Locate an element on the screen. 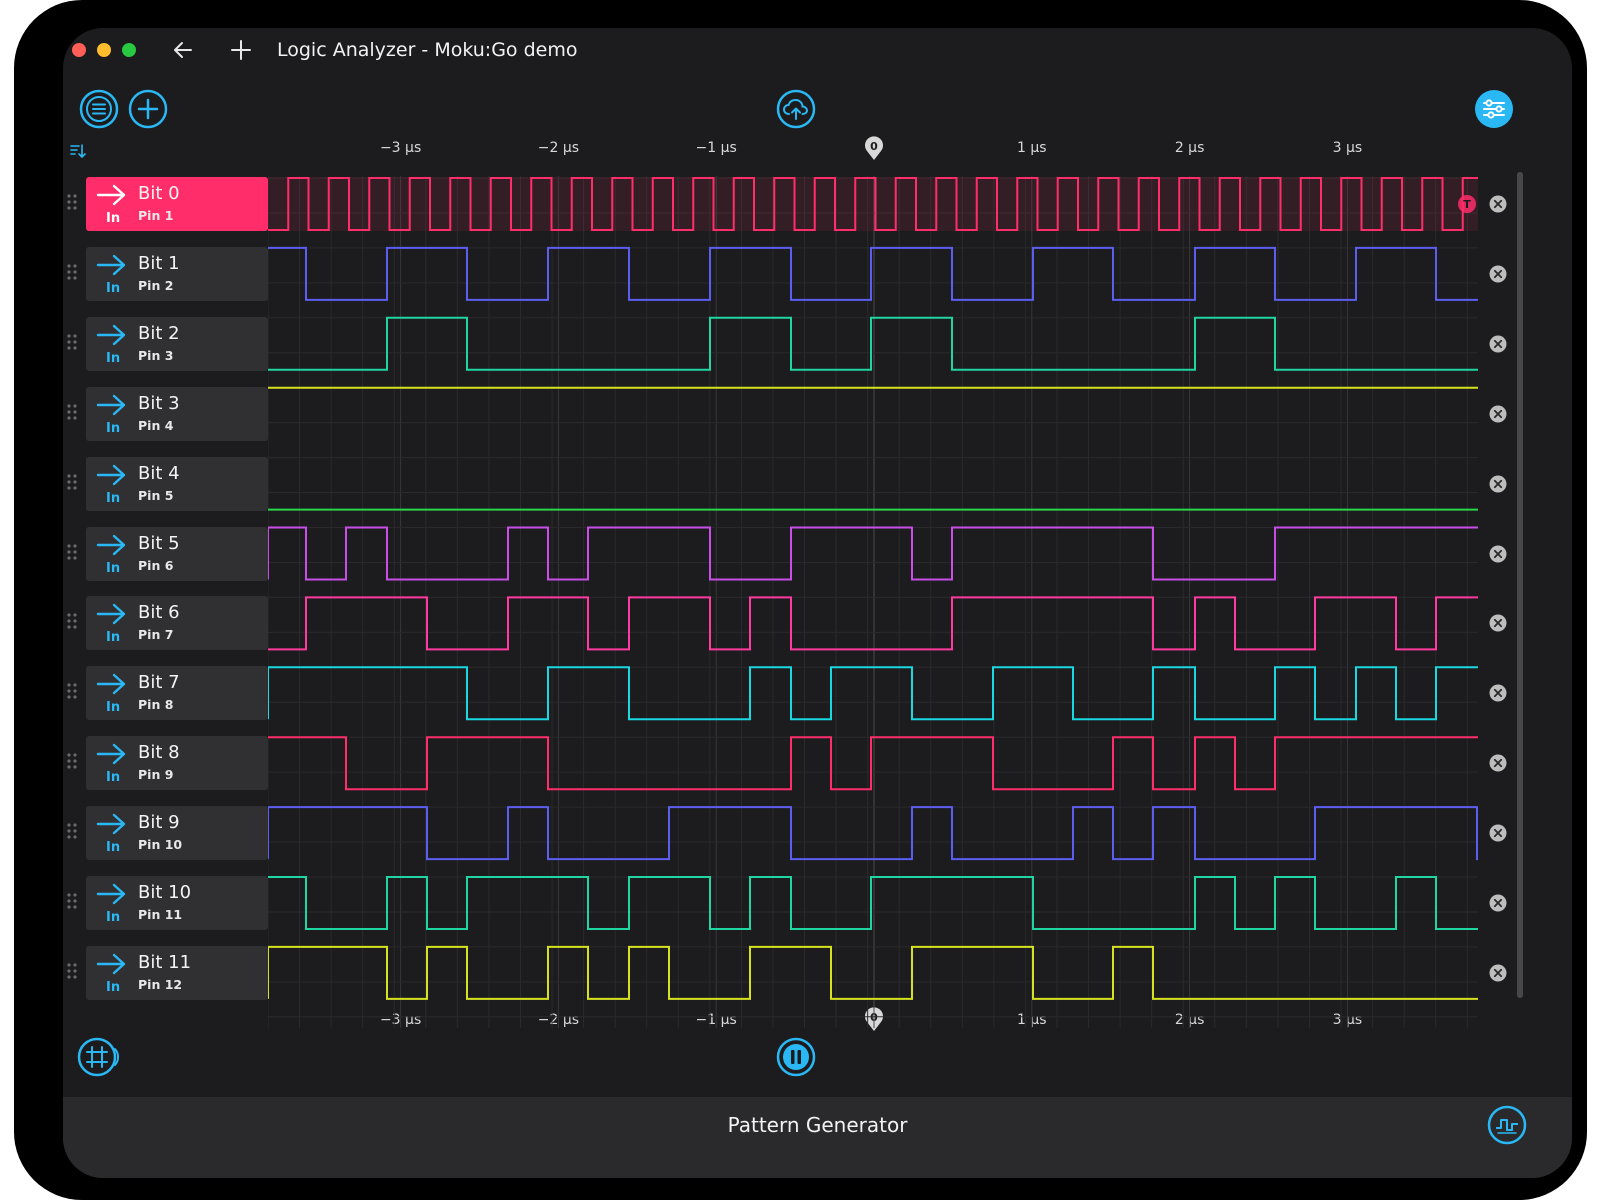  channel-name: Bit 11 is located at coordinates (165, 962).